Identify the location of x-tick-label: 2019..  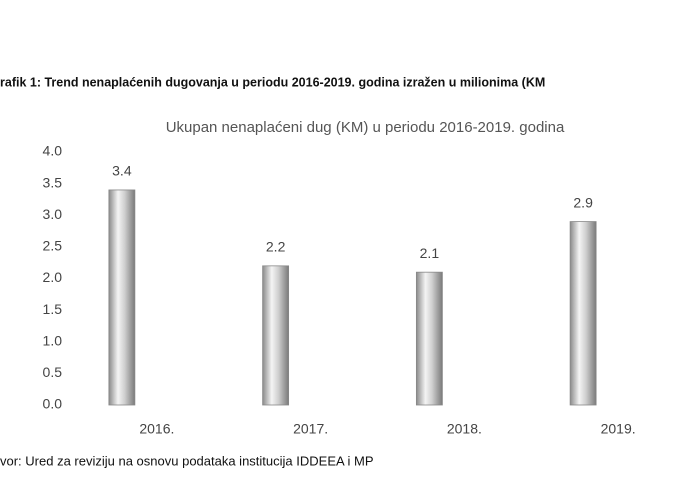
(618, 429).